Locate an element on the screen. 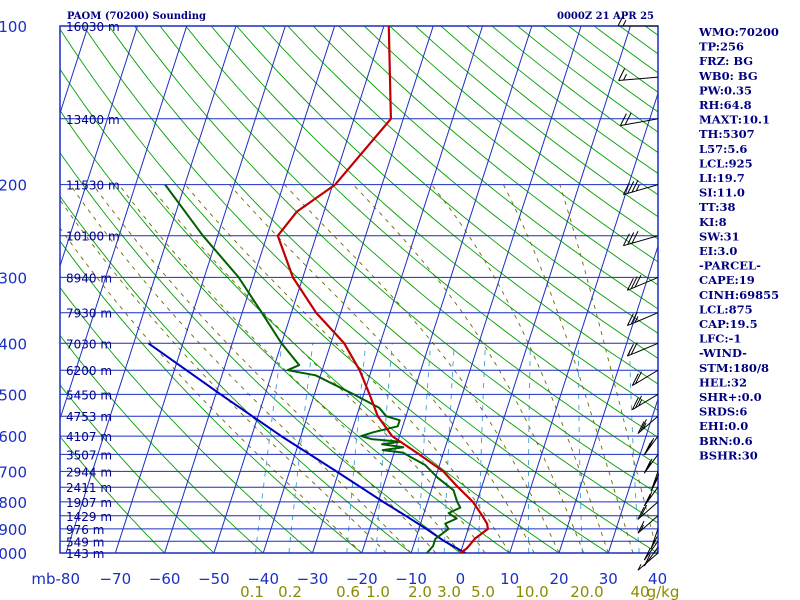  index-value: FRZ: BG is located at coordinates (726, 61).